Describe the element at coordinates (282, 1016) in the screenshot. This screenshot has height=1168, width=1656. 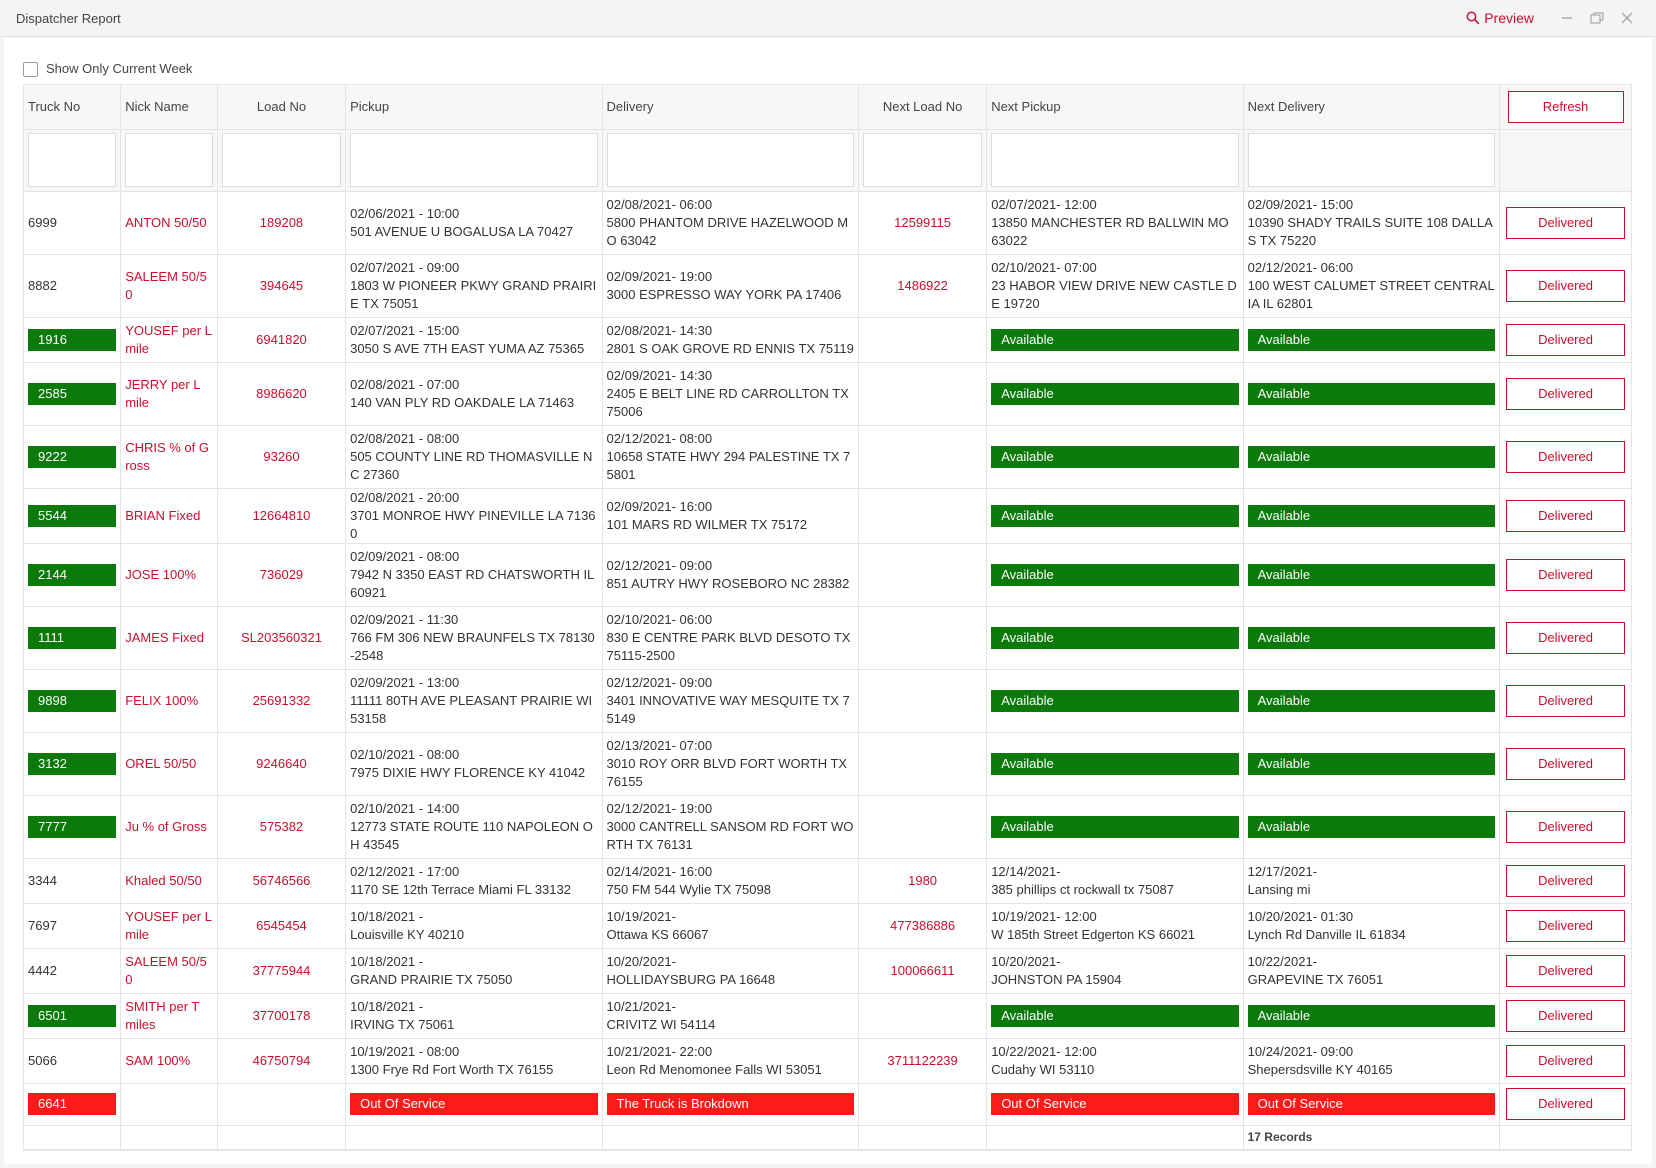
I see `cell-load-no: 37700178` at that location.